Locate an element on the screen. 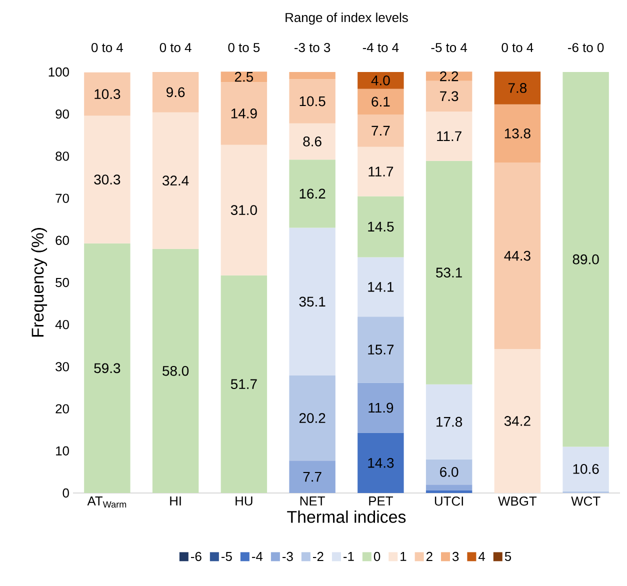 The image size is (627, 586). data-label: 6.1 is located at coordinates (381, 101).